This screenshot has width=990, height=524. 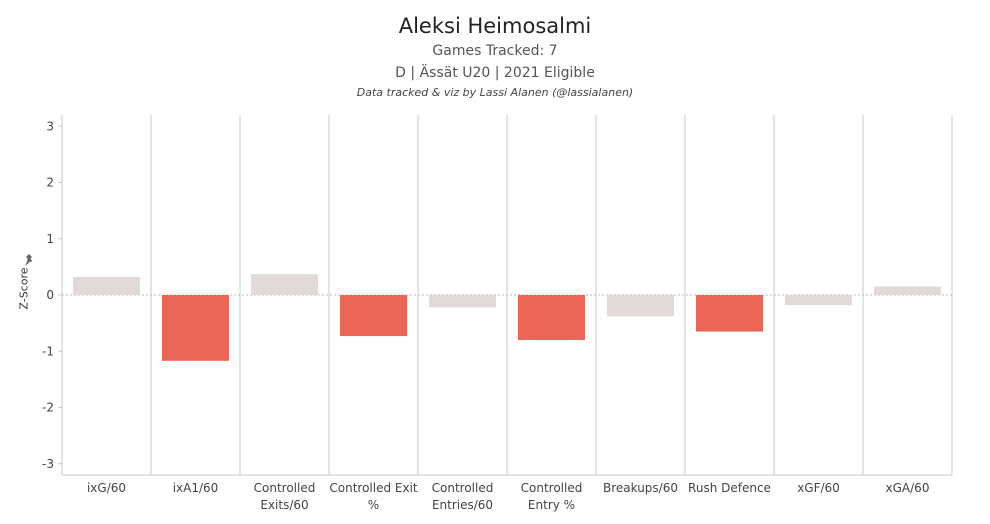 I want to click on x-tick-label: Exits/60, so click(x=284, y=505).